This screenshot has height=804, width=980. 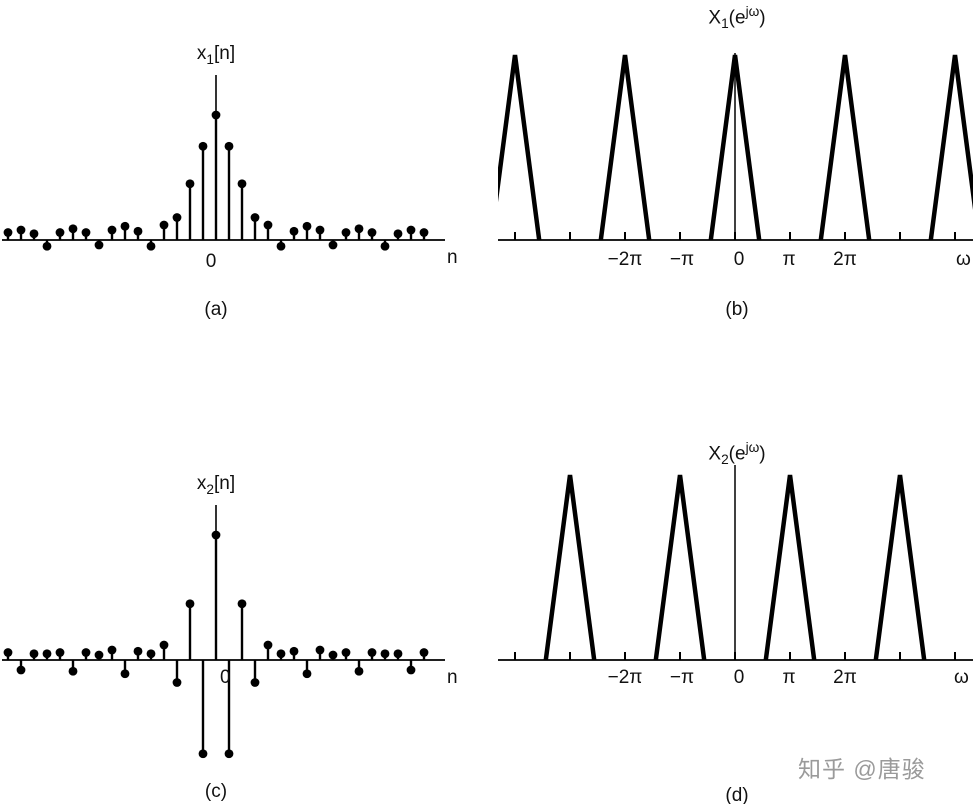 I want to click on stem-plot-x1, so click(x=223, y=163).